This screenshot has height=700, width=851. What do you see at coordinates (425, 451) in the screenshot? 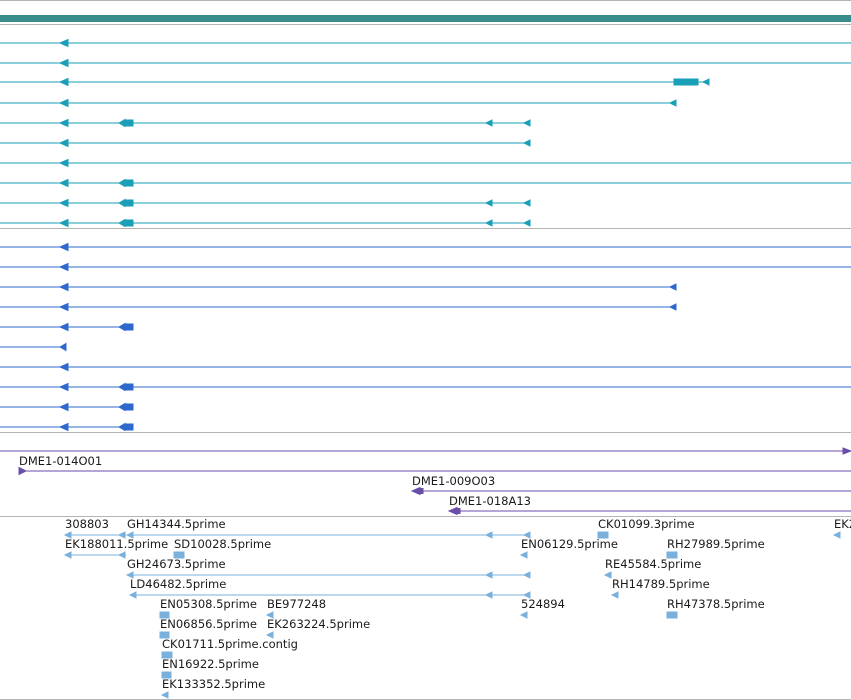
I see `clone-feature` at bounding box center [425, 451].